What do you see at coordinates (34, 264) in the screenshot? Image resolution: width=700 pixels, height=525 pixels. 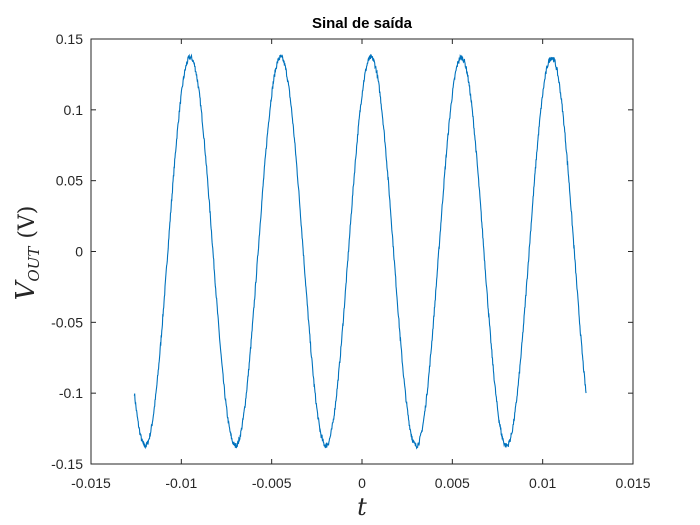 I see `y-axis-label-sub: OUT` at bounding box center [34, 264].